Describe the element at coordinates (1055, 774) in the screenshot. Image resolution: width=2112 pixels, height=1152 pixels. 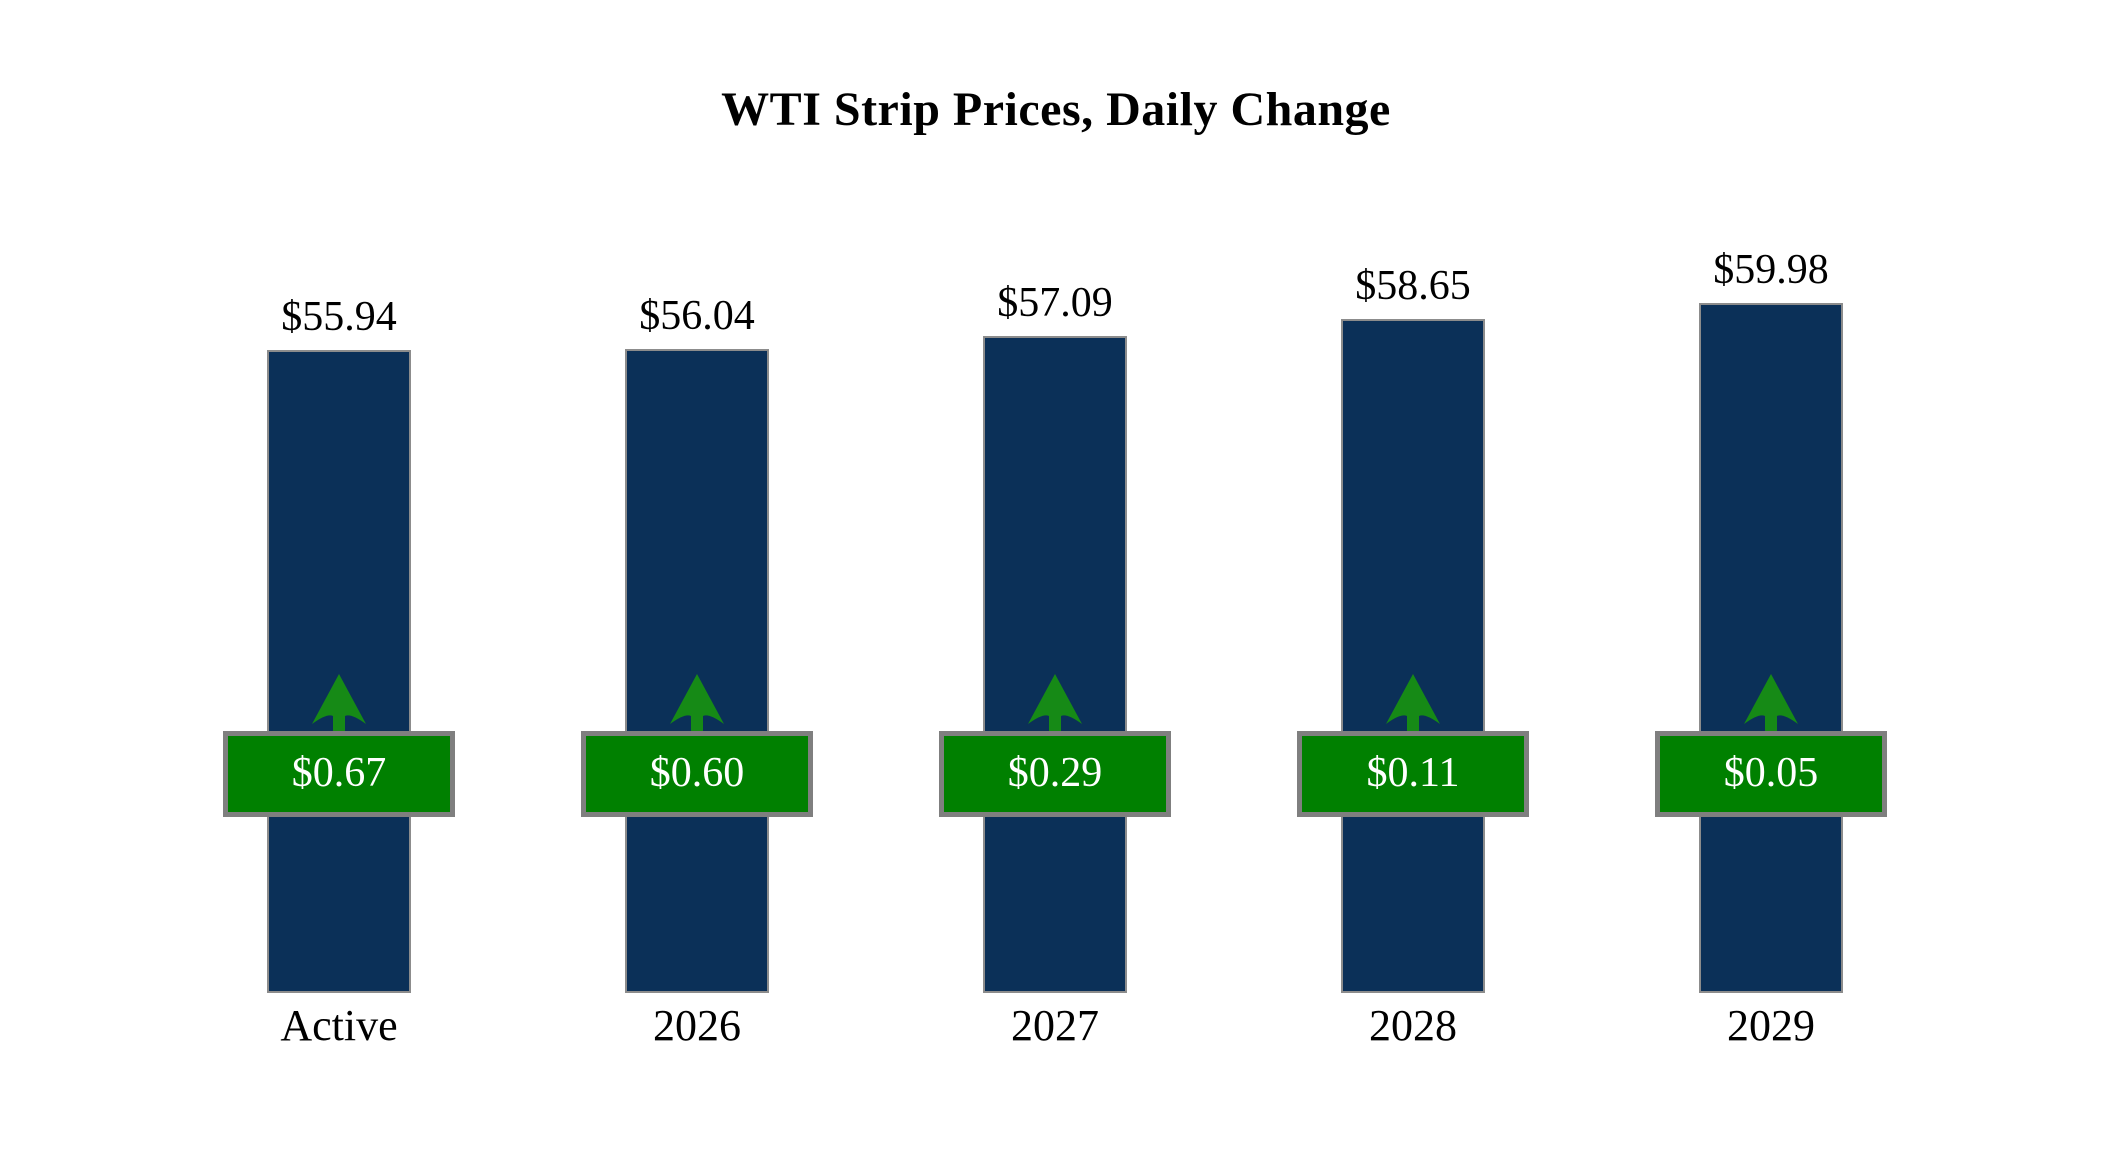
I see `daily-change-badge: $0.29` at that location.